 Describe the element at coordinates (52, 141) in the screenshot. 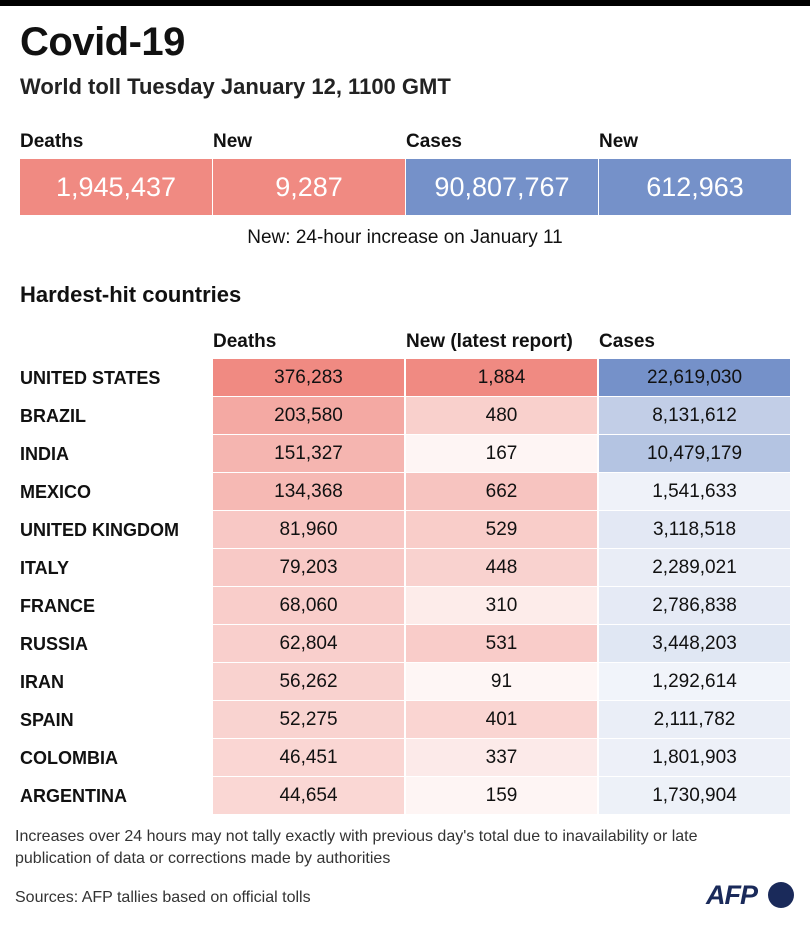

I see `summary-label: Deaths` at that location.